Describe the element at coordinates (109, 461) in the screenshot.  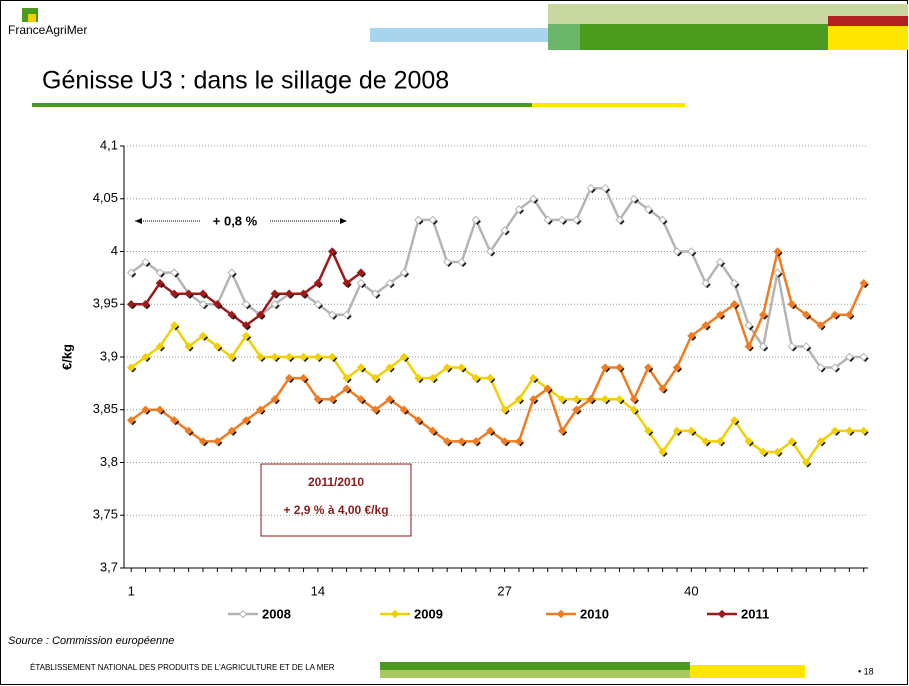
I see `y-tick-label: 3,8` at that location.